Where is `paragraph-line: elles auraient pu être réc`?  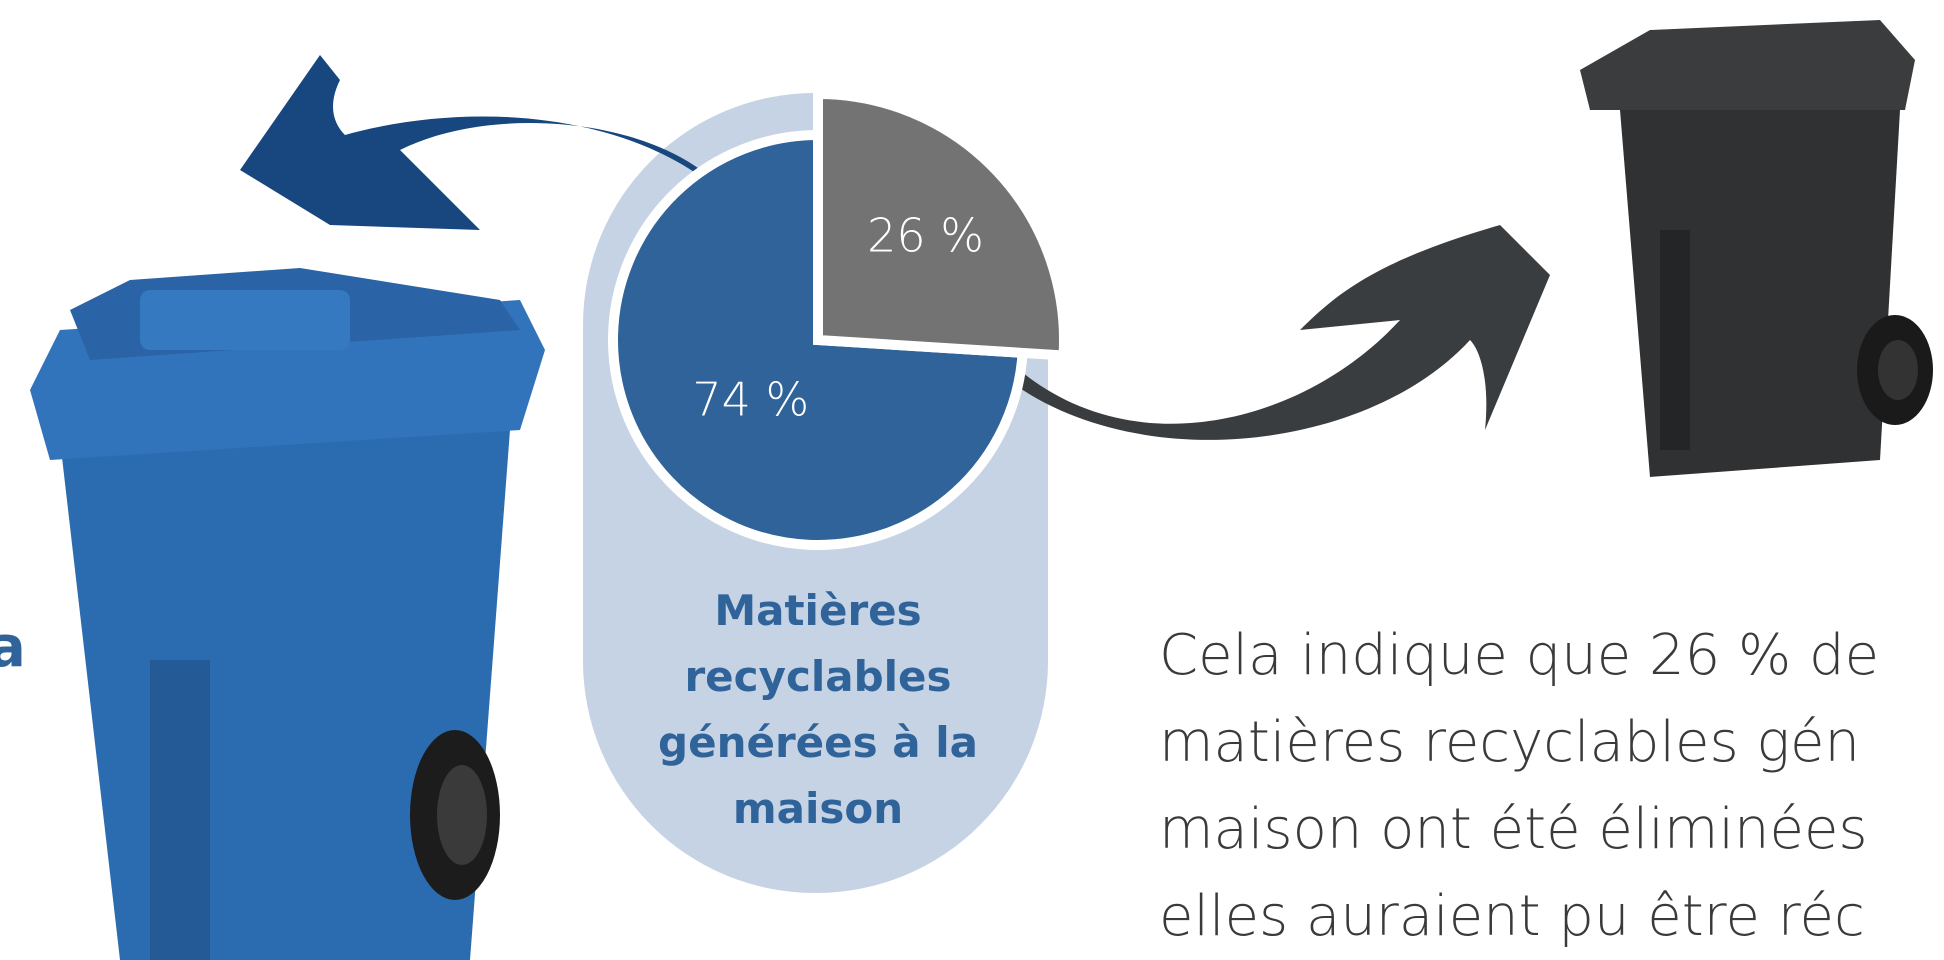 paragraph-line: elles auraient pu être réc is located at coordinates (1512, 916).